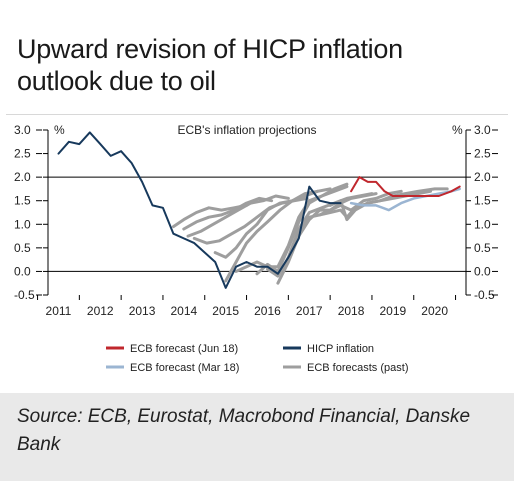 The width and height of the screenshot is (514, 481). Describe the element at coordinates (357, 368) in the screenshot. I see `legend-label: ECB forecasts (past)` at that location.